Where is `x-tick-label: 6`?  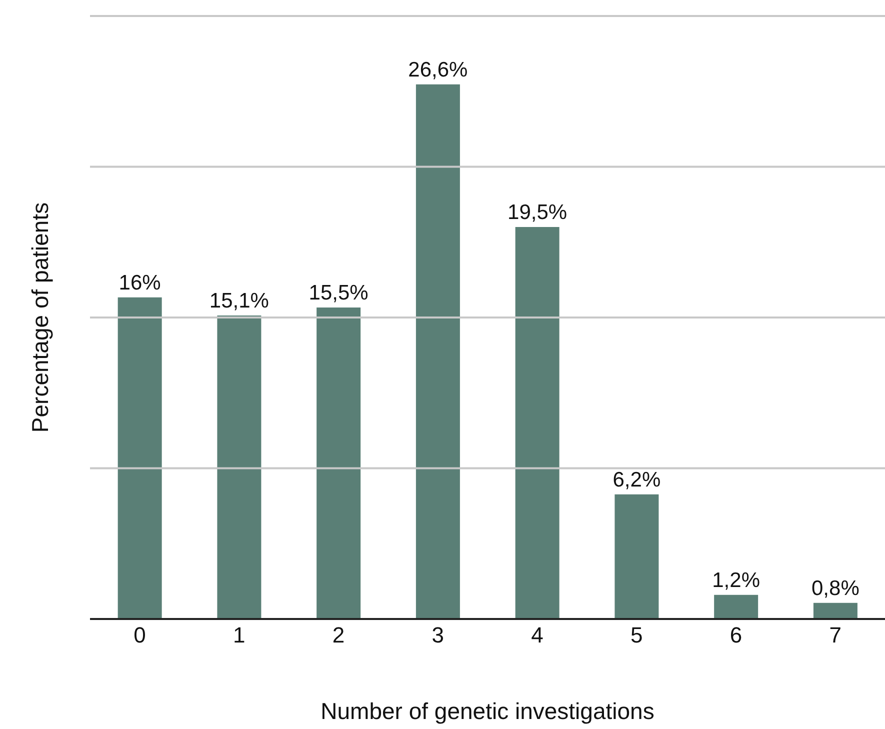 x-tick-label: 6 is located at coordinates (736, 635).